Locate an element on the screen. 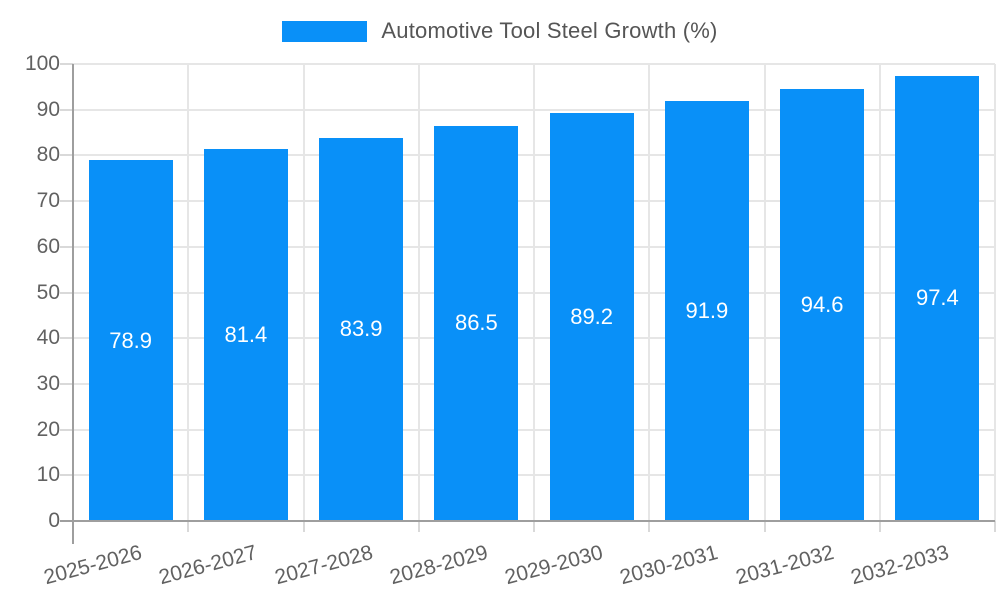  bar: 86.5 is located at coordinates (476, 323).